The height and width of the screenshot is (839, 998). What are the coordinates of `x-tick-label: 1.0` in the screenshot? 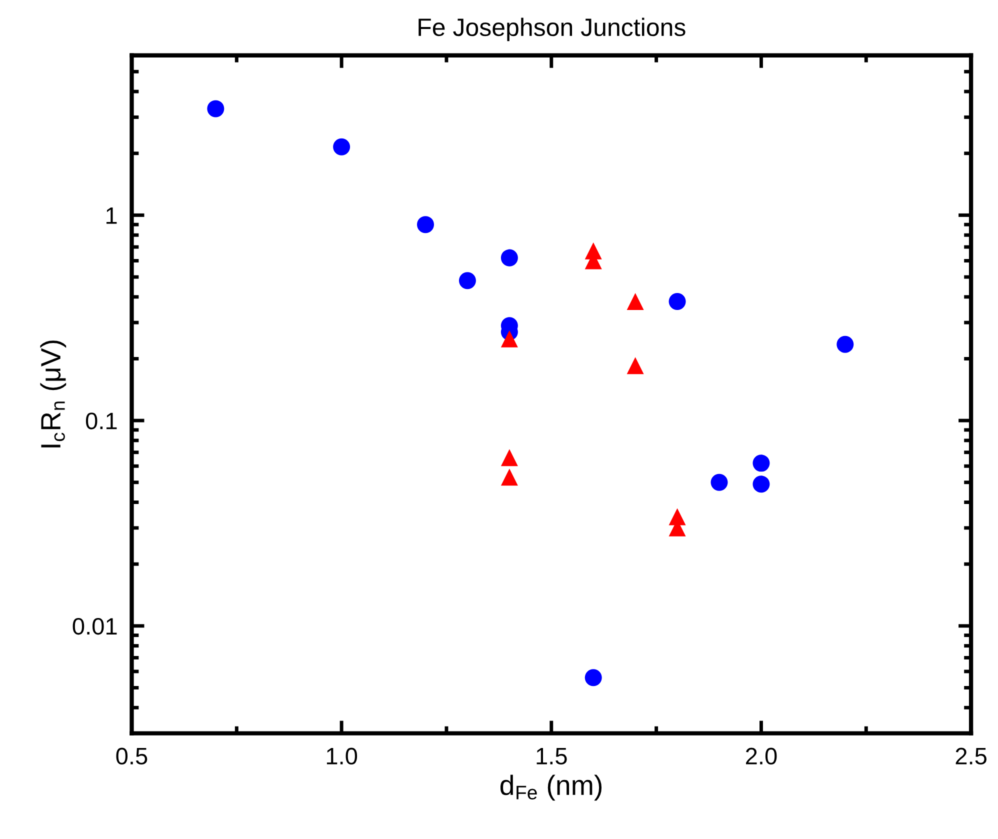 It's located at (342, 756).